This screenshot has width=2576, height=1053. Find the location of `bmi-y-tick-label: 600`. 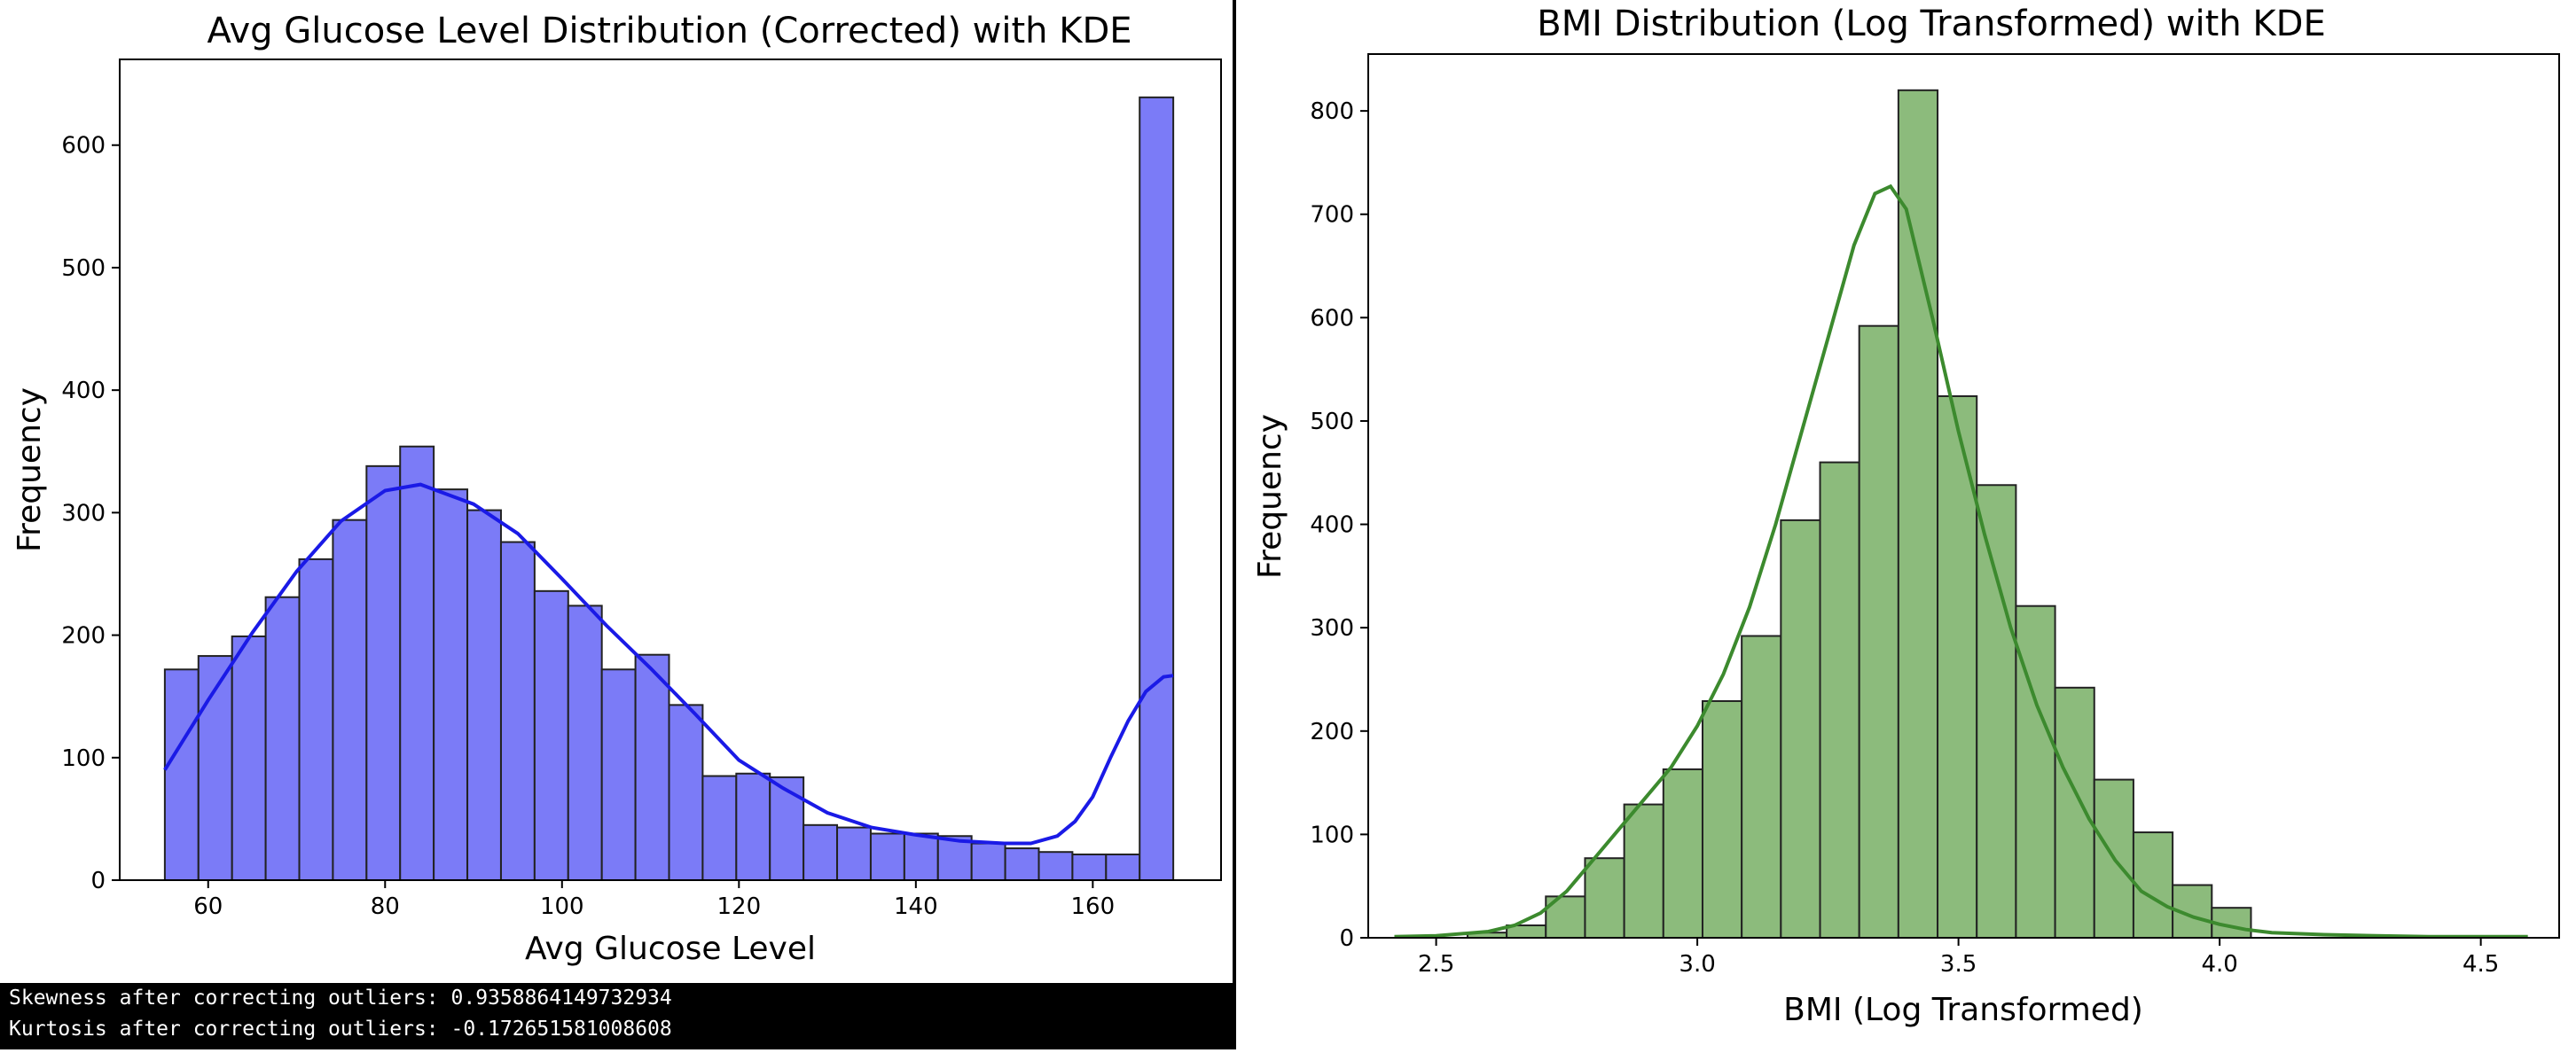

bmi-y-tick-label: 600 is located at coordinates (1332, 318).